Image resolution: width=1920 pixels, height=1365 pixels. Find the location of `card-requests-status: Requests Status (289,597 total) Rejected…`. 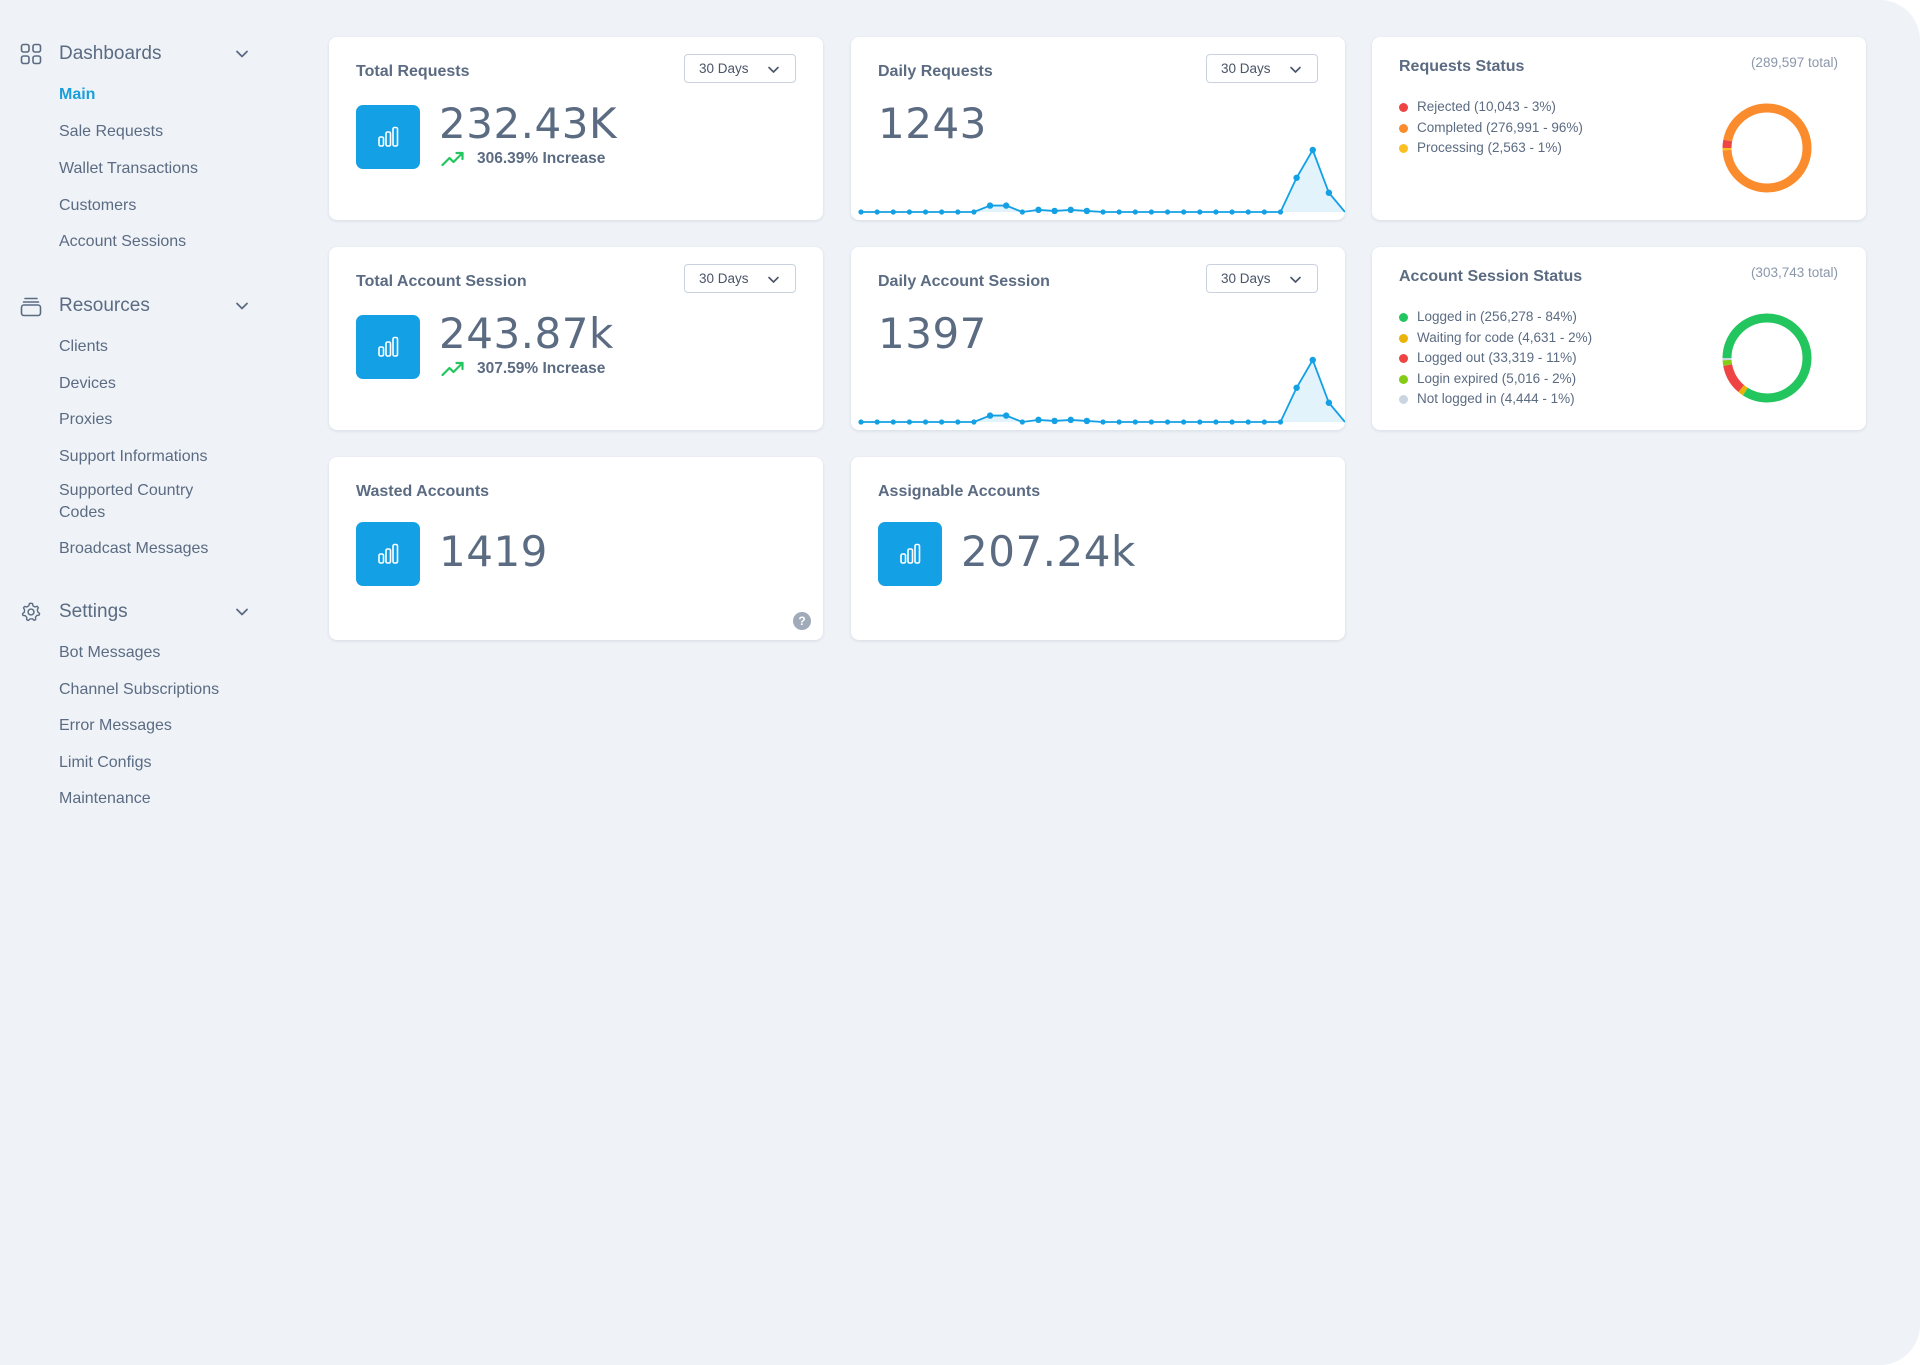

card-requests-status: Requests Status (289,597 total) Rejected… is located at coordinates (1619, 128).